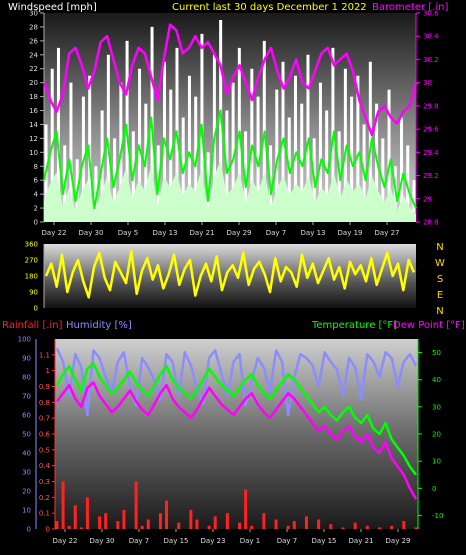  Describe the element at coordinates (44, 450) in the screenshot. I see `rain-tick-label: 0.5` at that location.